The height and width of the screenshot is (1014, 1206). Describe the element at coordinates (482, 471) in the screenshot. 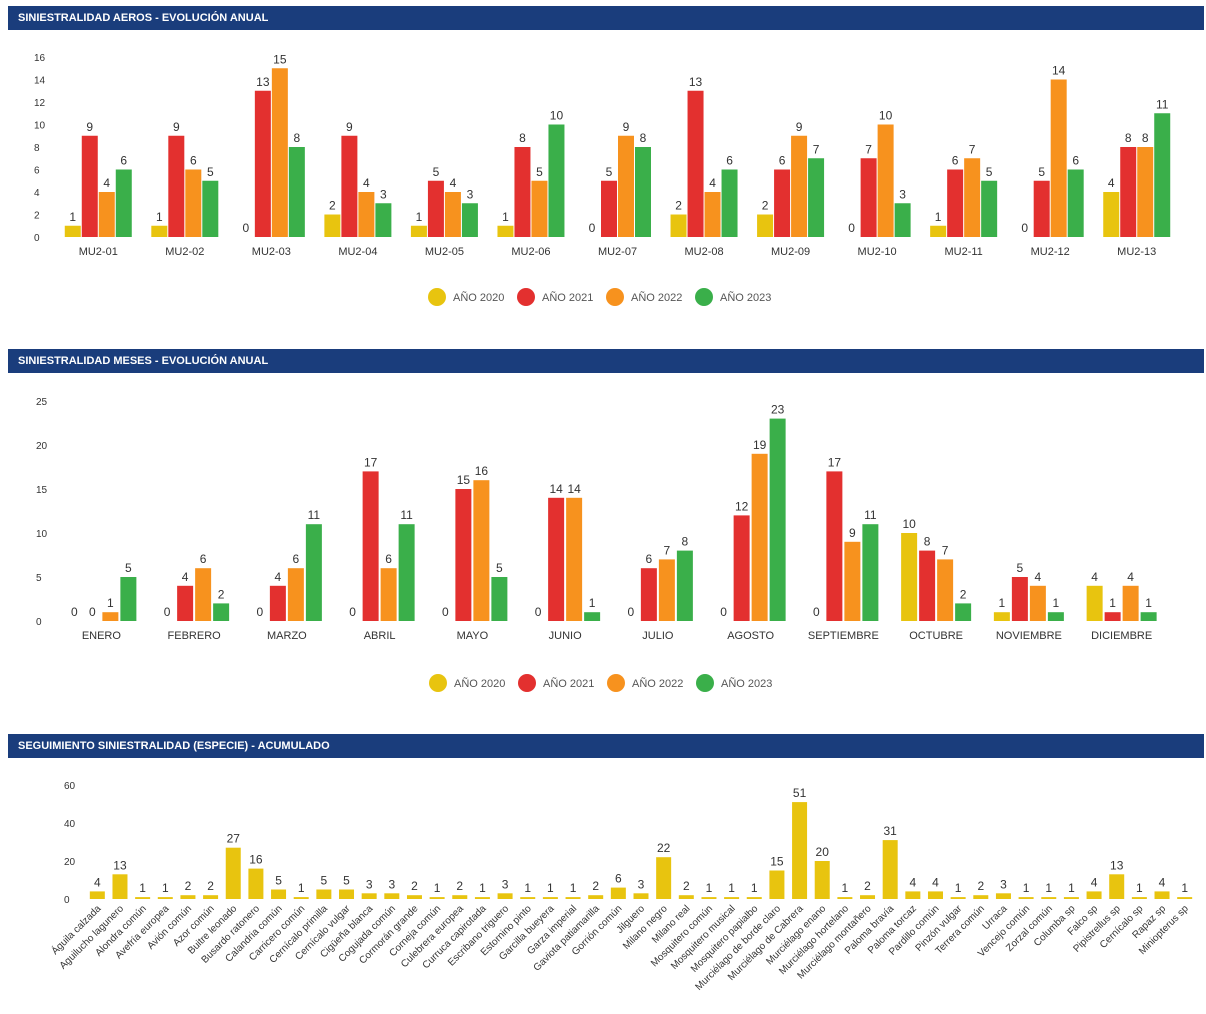

I see `data-label: 16` at that location.